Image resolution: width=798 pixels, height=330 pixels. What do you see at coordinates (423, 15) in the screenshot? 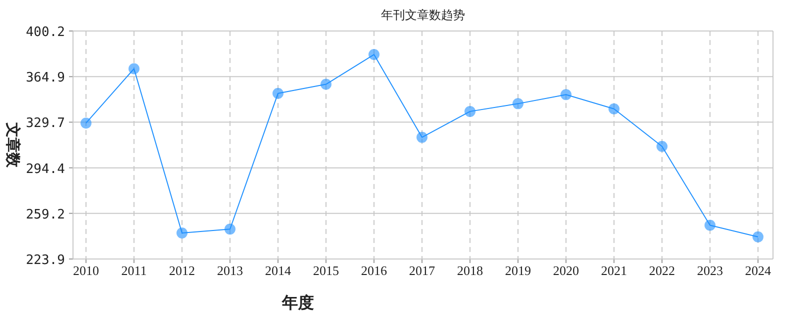
I see `chart-title: 年刊文章数趋势` at bounding box center [423, 15].